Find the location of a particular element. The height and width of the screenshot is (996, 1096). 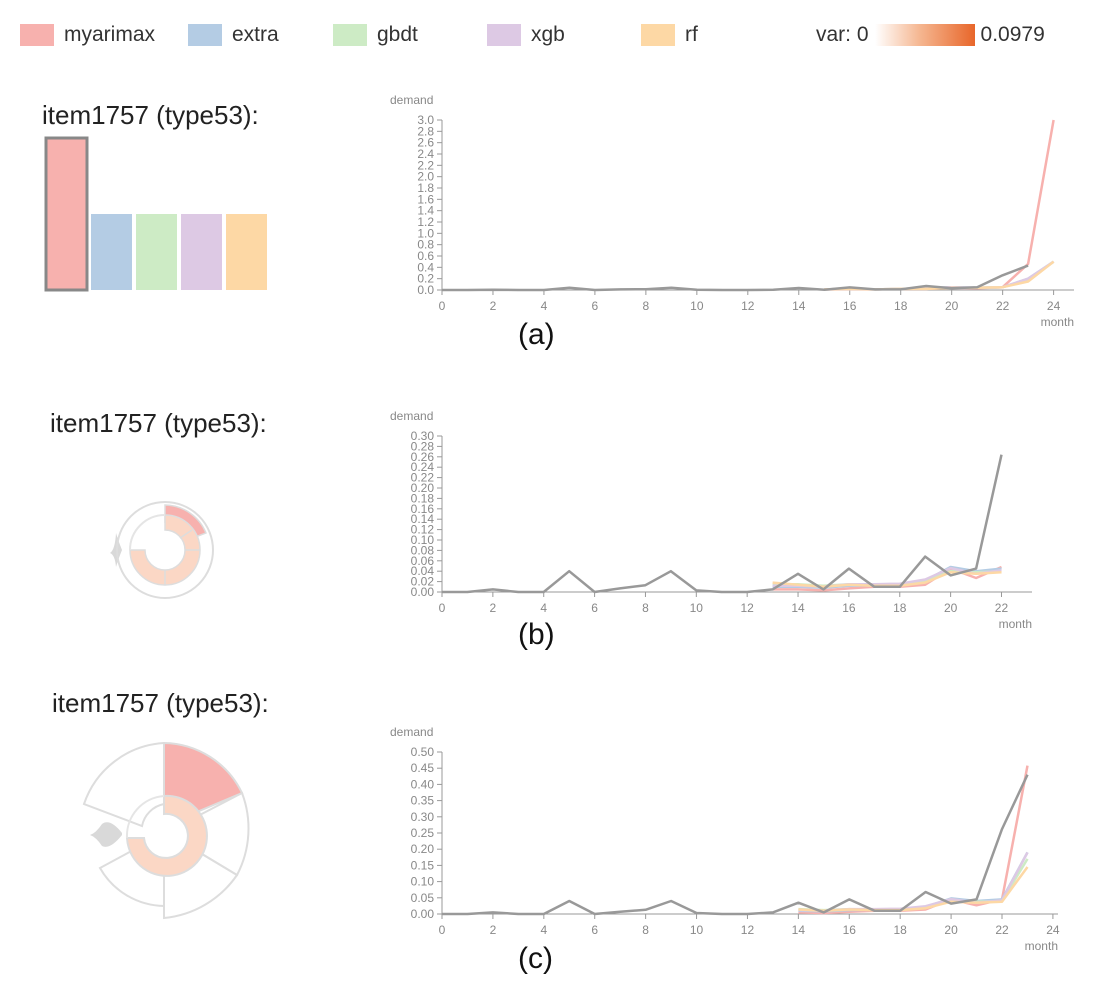

y-tick-label: 1.8 is located at coordinates (425, 188).